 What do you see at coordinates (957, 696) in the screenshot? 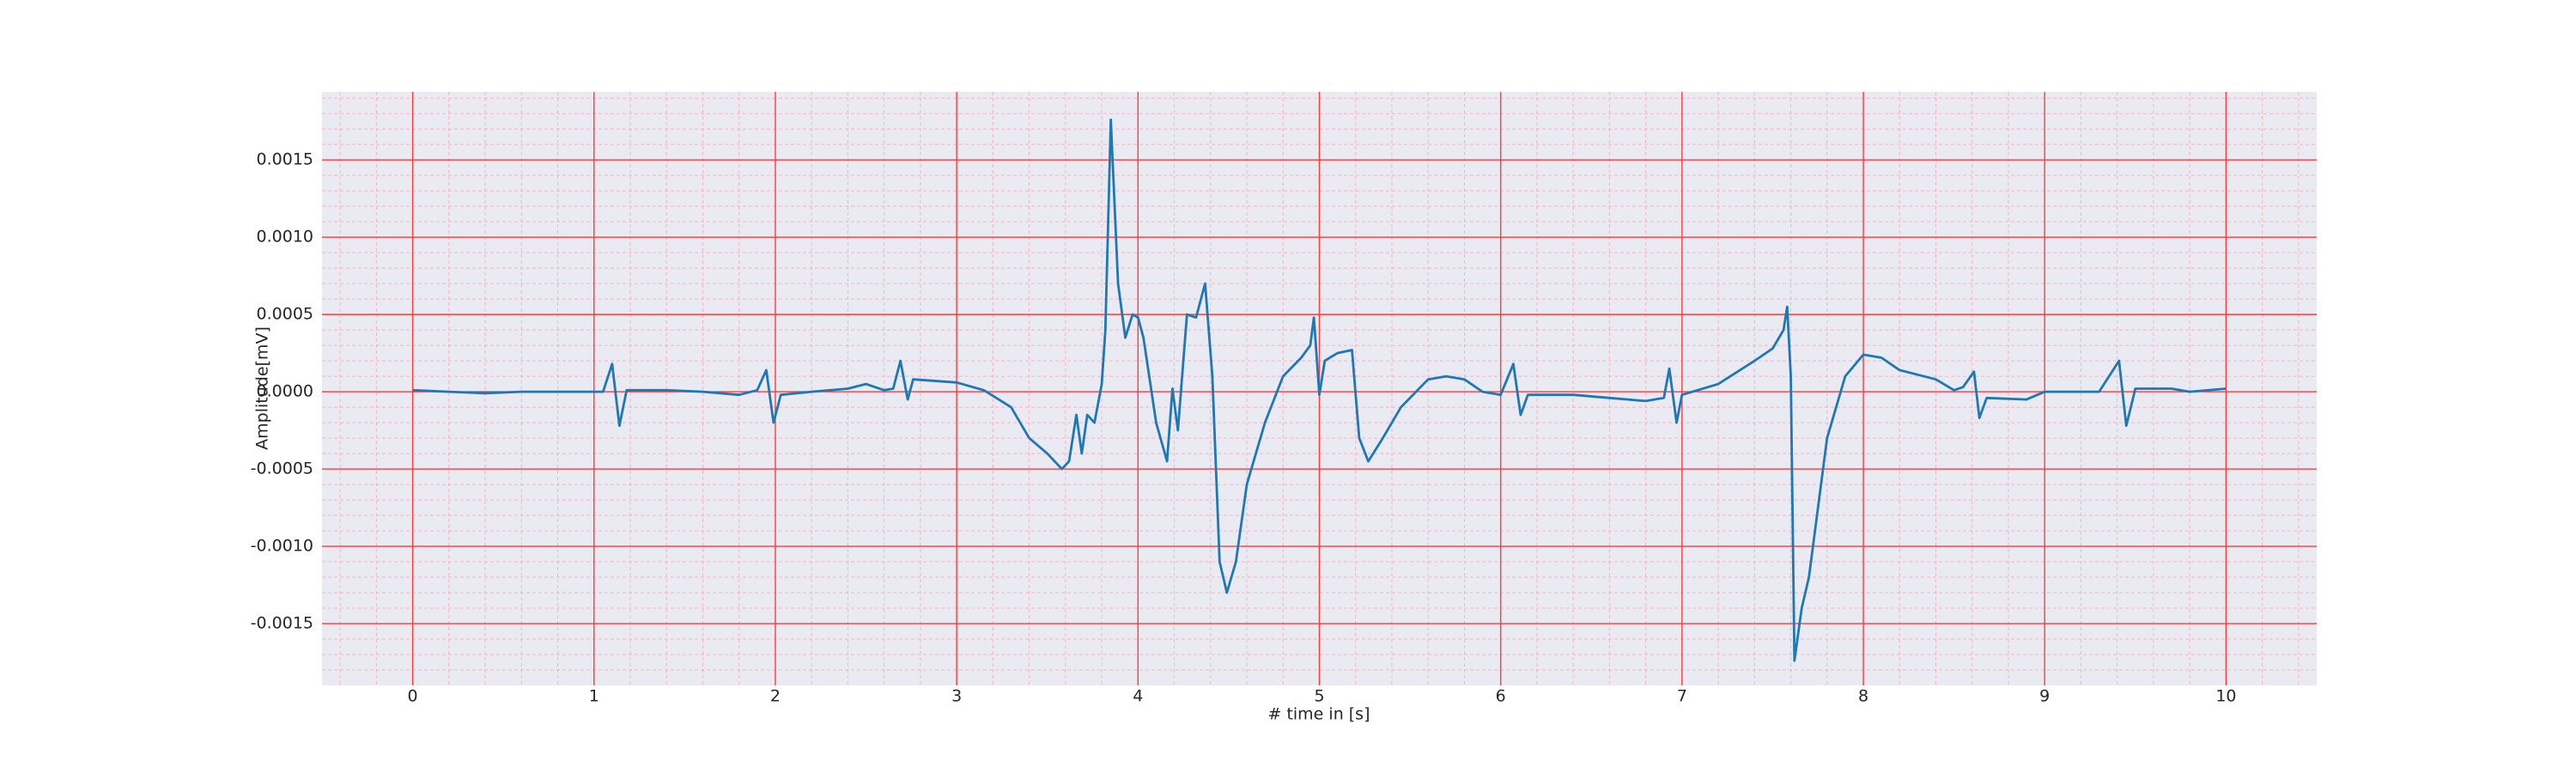
I see `x-tick-label: 3` at bounding box center [957, 696].